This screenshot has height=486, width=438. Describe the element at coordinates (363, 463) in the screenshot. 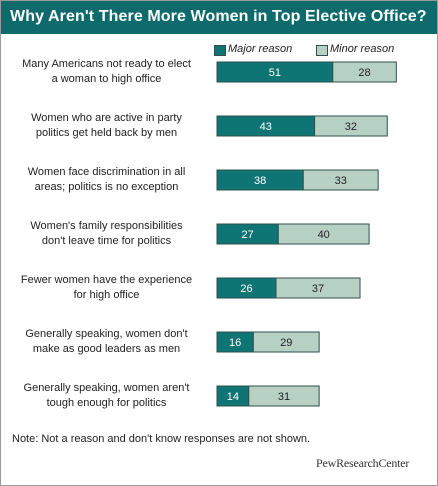

I see `brand-logo: PewResearchCenter` at that location.